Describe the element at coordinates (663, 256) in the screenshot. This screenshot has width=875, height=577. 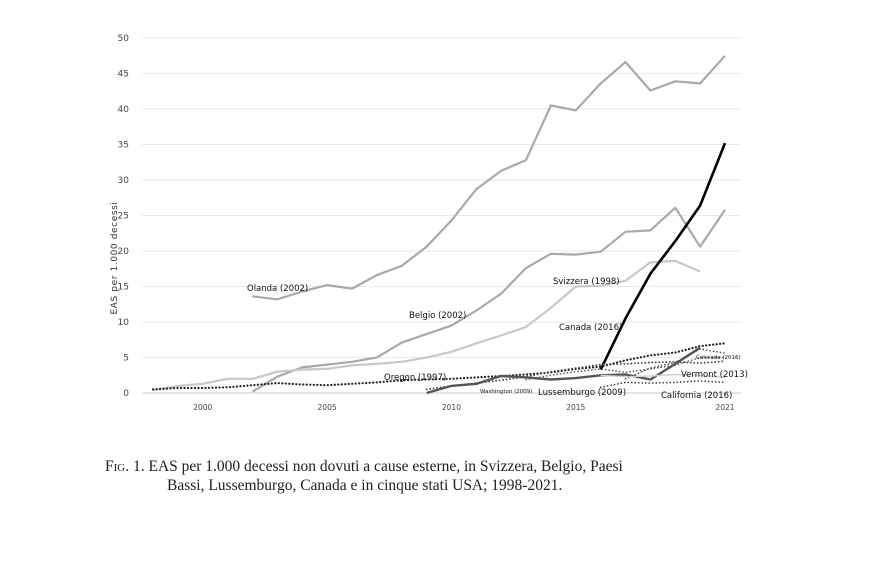
I see `series-line-canada` at that location.